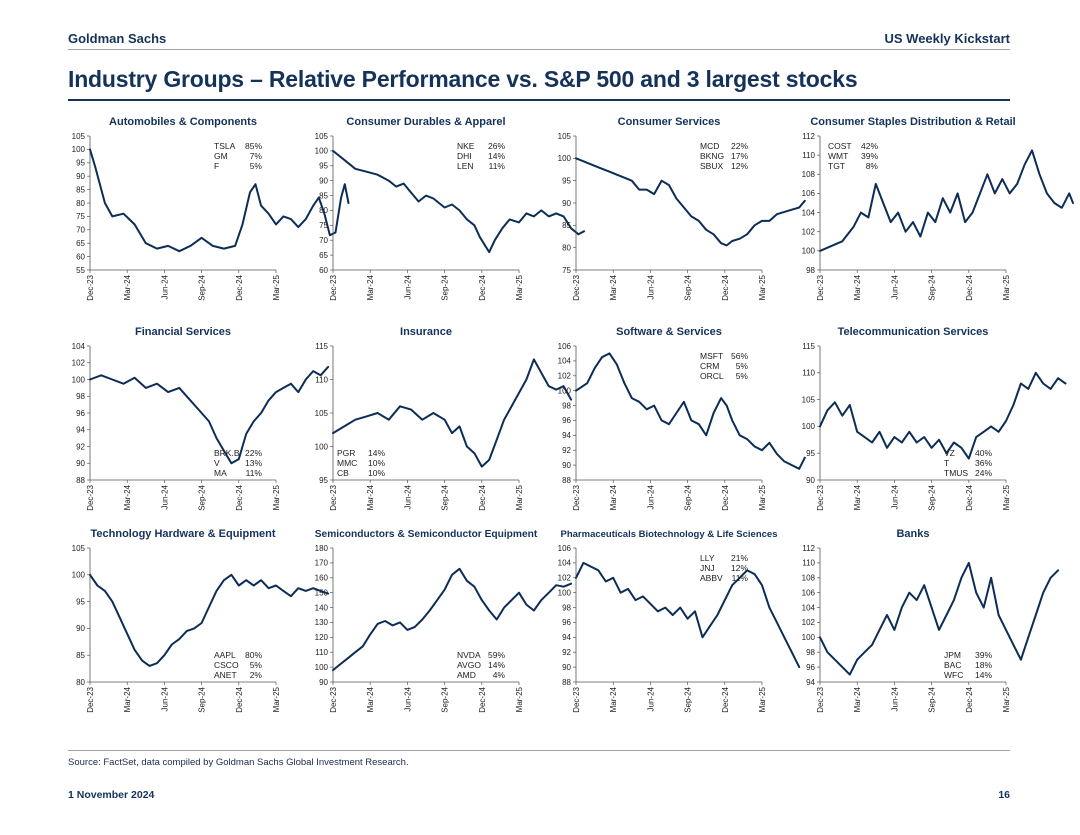 This screenshot has height=835, width=1080. Describe the element at coordinates (225, 146) in the screenshot. I see `legend-ticker: TSLA` at that location.